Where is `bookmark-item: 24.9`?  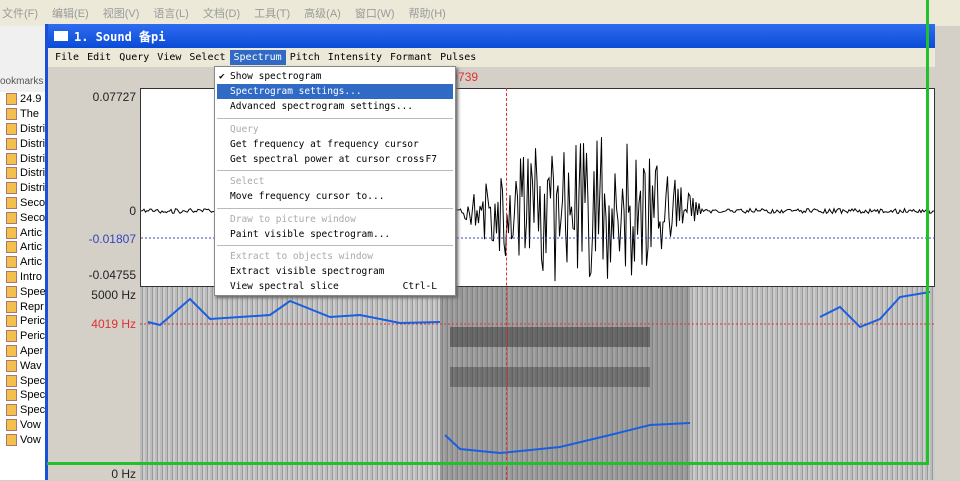
bookmark-item: 24.9 is located at coordinates (23, 99).